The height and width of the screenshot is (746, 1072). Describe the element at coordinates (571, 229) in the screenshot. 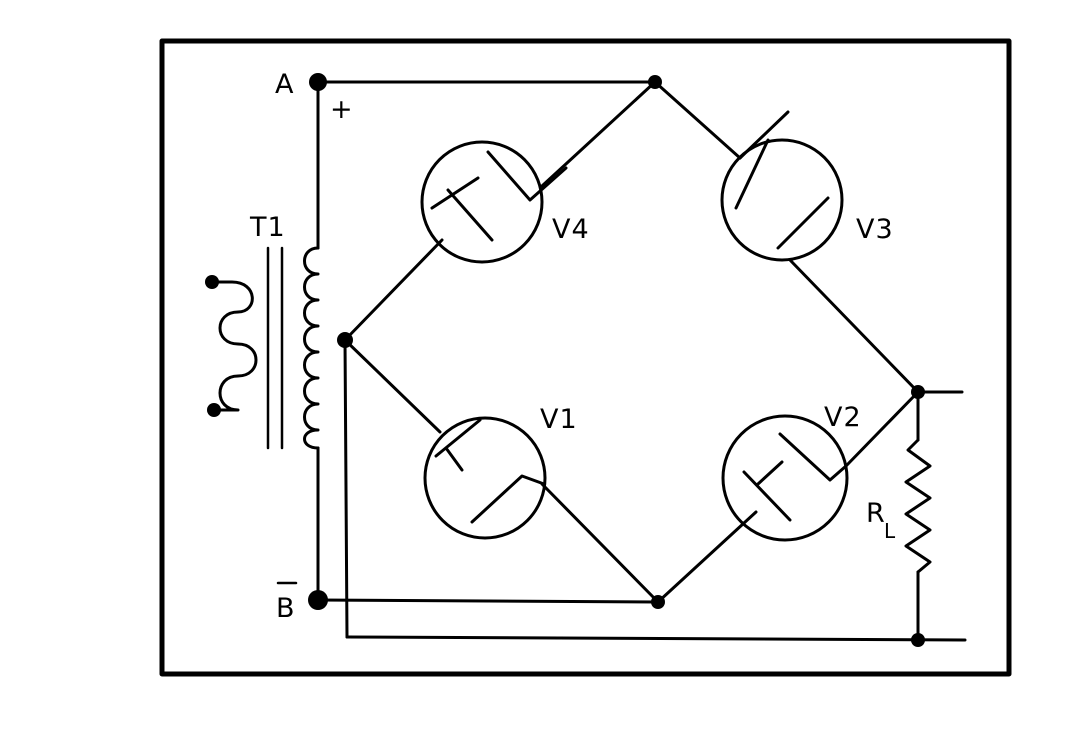

I see `label-tube-v4: V4` at that location.